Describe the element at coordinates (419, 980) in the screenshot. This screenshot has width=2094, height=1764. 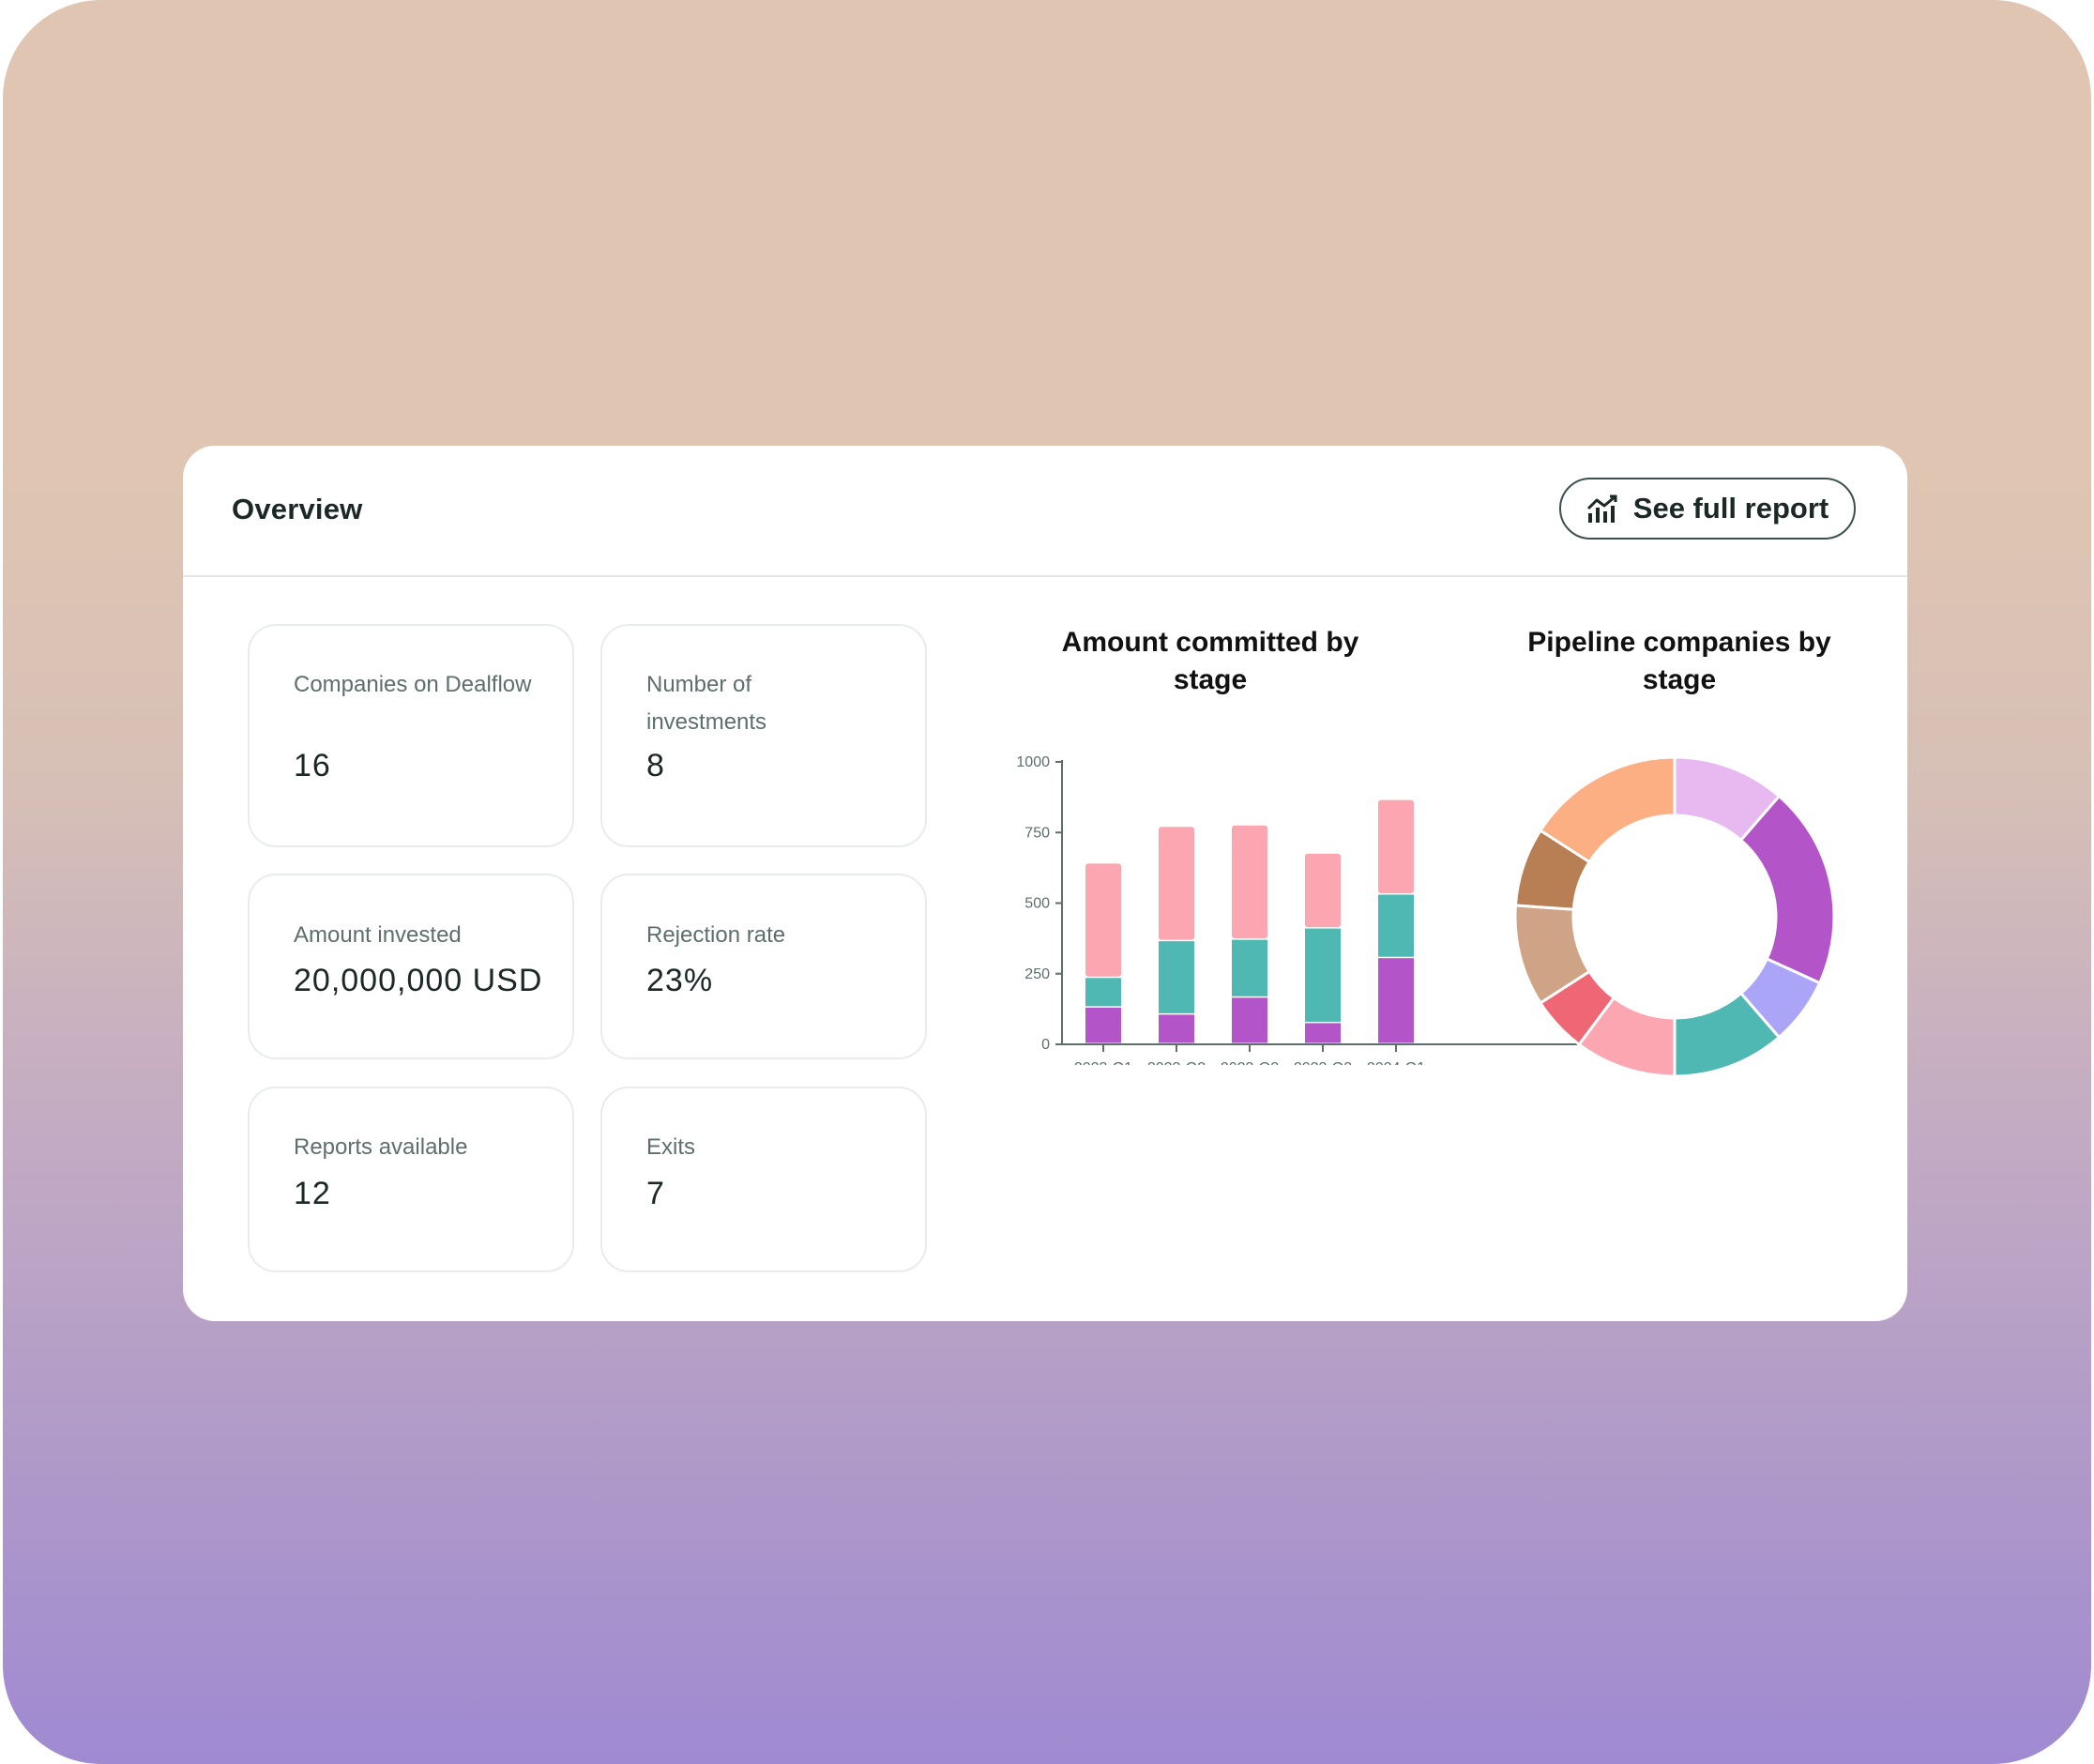
I see `stat-value: 20,000,000 USD` at that location.